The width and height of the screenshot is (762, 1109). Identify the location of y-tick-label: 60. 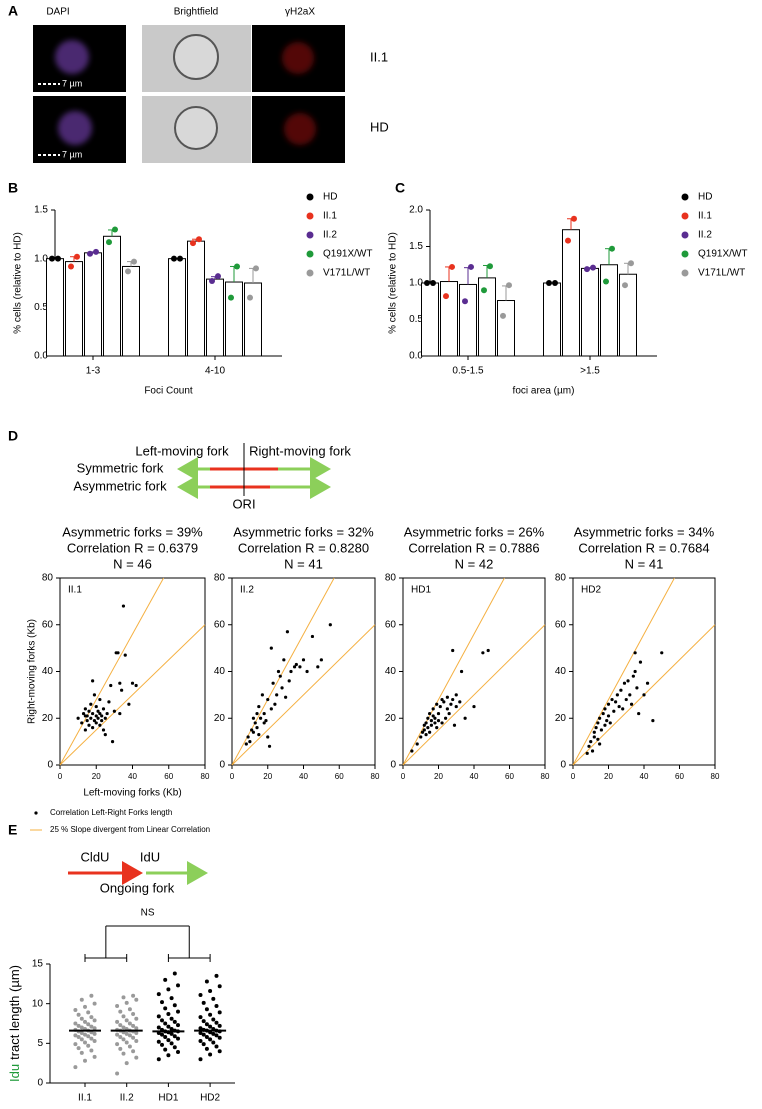
(391, 624).